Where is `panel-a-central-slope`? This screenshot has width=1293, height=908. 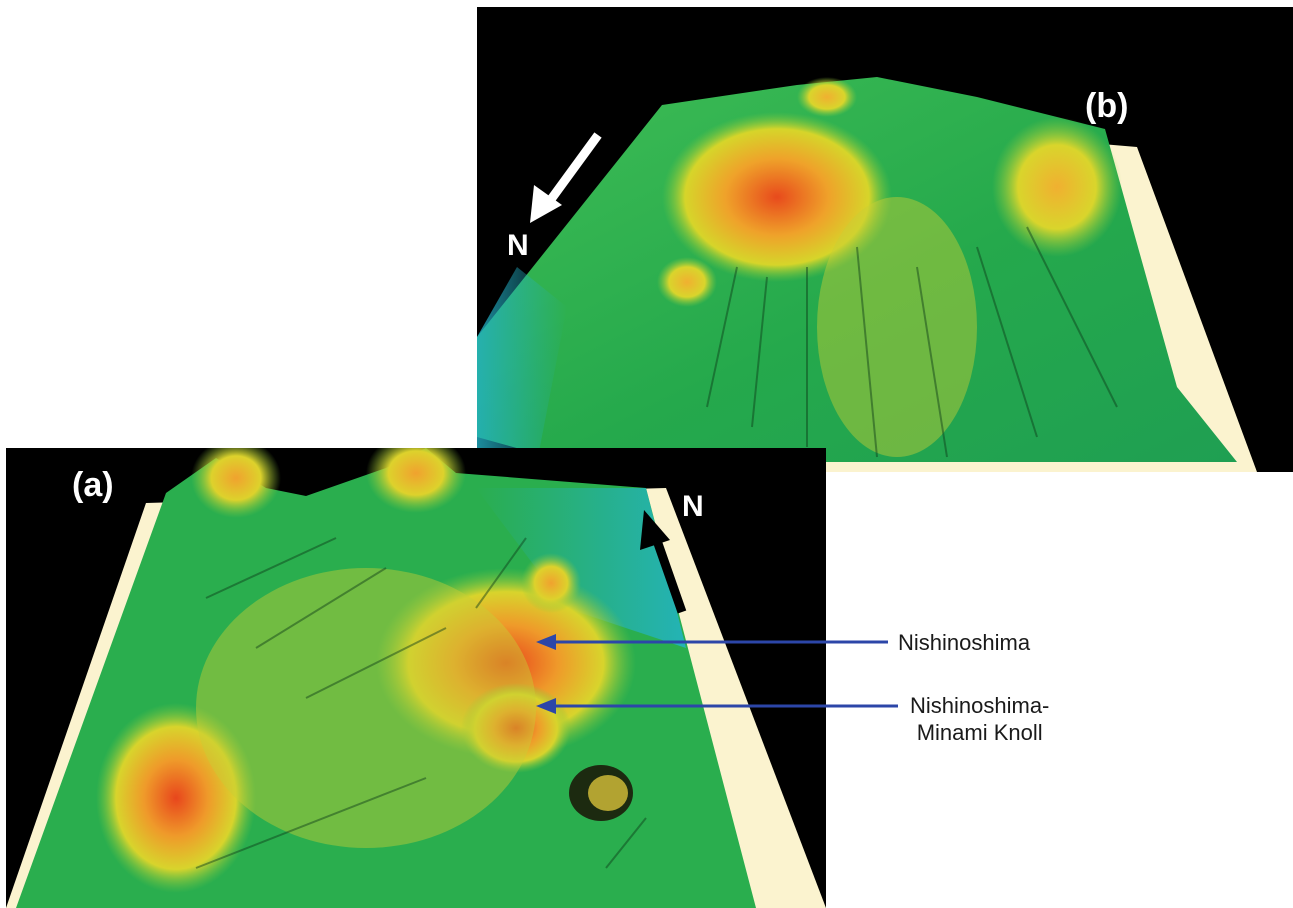
panel-a-central-slope is located at coordinates (366, 708).